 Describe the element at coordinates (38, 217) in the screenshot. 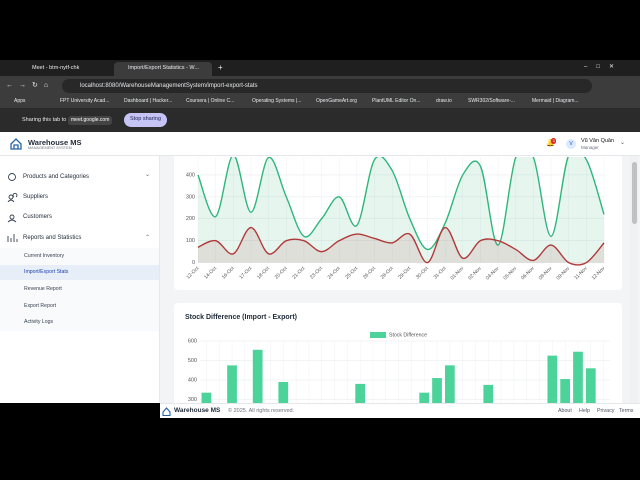

I see `nav-item: Customers` at that location.